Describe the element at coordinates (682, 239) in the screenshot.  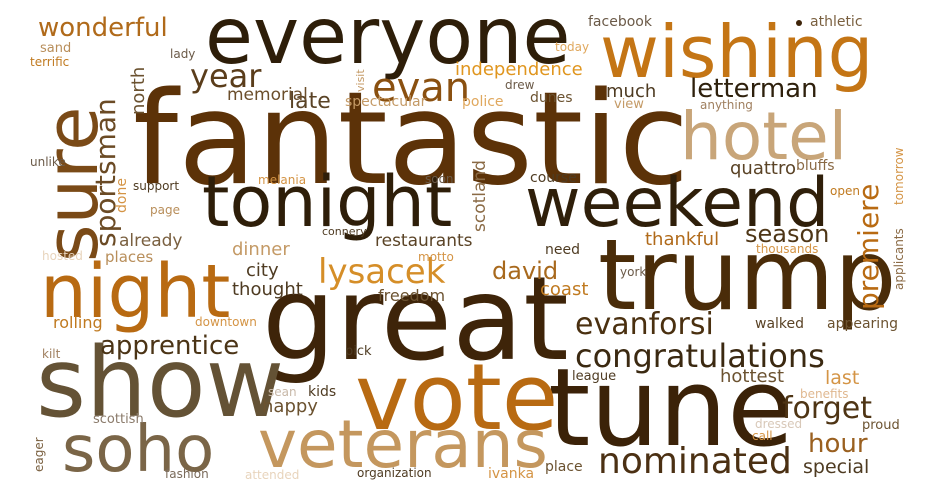
I see `word-thankful: thankful` at that location.